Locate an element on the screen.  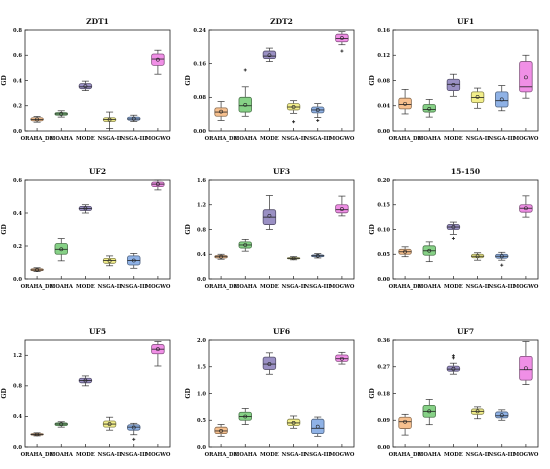
y-tick-label: 0.09 is located at coordinates (383, 421).